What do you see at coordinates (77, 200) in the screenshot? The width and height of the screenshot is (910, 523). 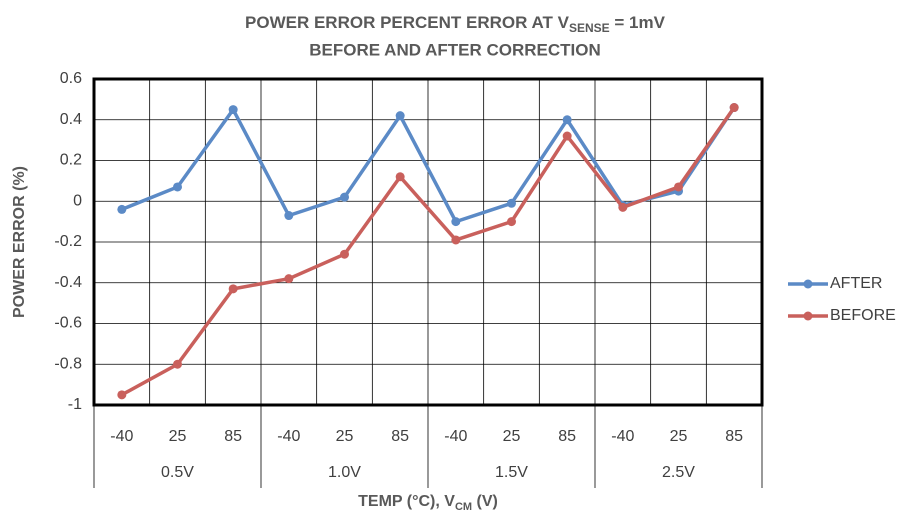 I see `y-tick-label: 0` at bounding box center [77, 200].